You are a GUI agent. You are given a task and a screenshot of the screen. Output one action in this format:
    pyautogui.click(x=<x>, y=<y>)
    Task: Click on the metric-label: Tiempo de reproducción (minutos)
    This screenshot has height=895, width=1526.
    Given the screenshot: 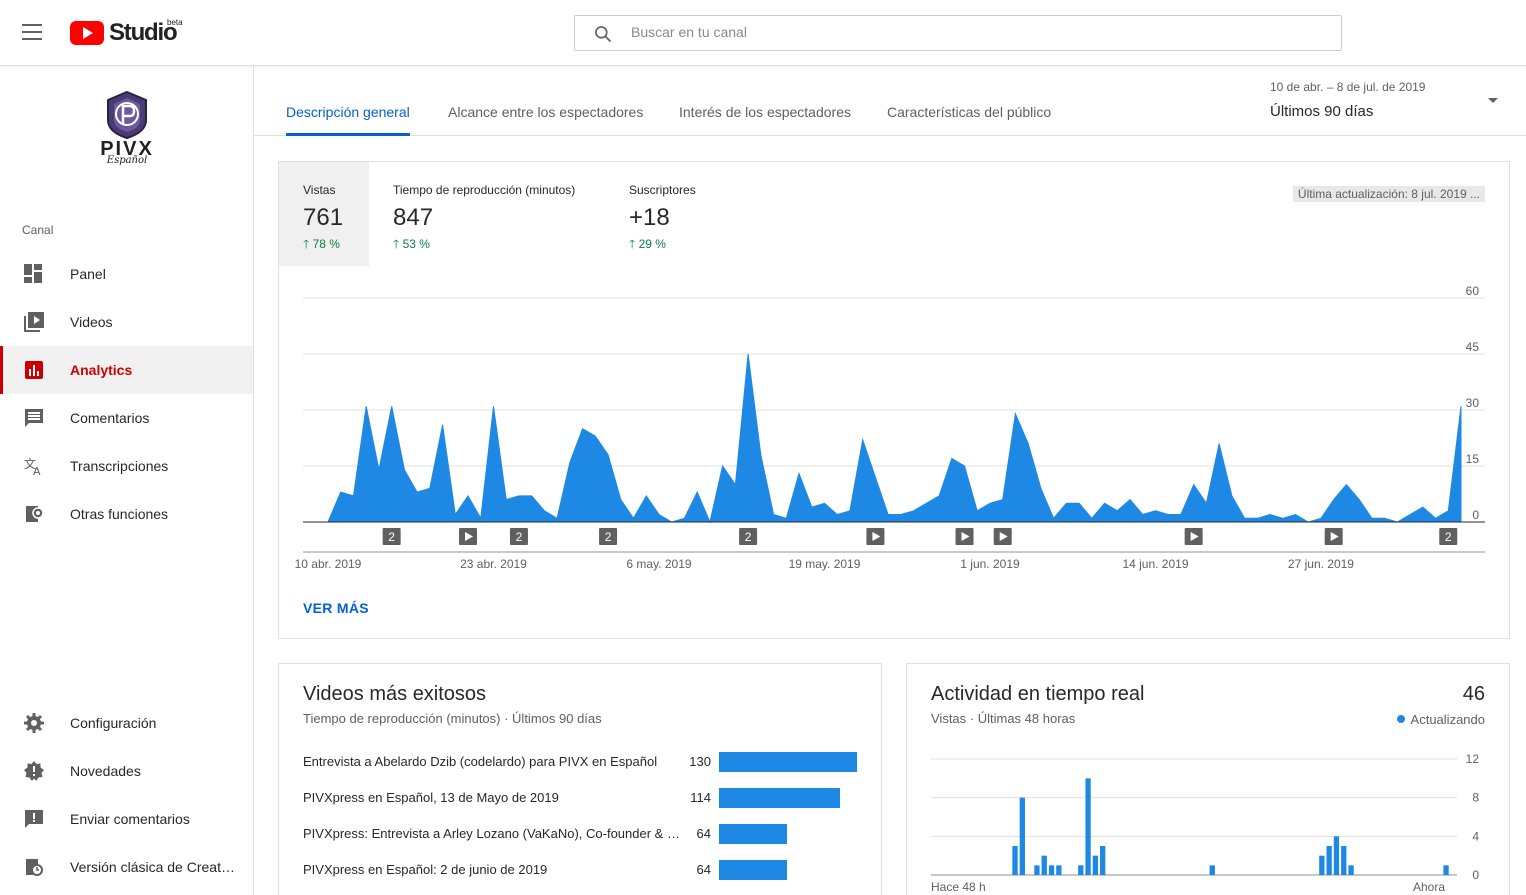 What is the action you would take?
    pyautogui.click(x=484, y=190)
    